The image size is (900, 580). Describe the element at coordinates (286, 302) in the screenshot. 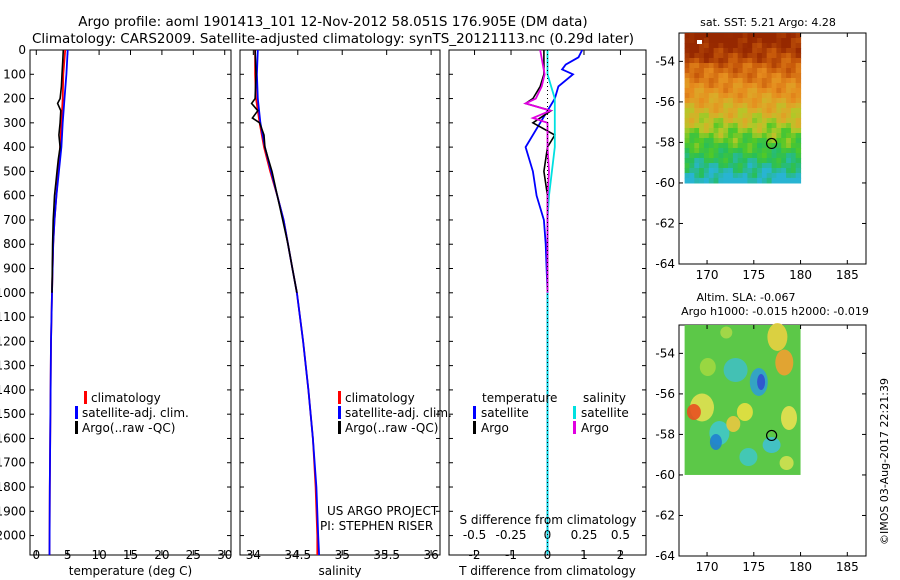

I see `series-line` at that location.